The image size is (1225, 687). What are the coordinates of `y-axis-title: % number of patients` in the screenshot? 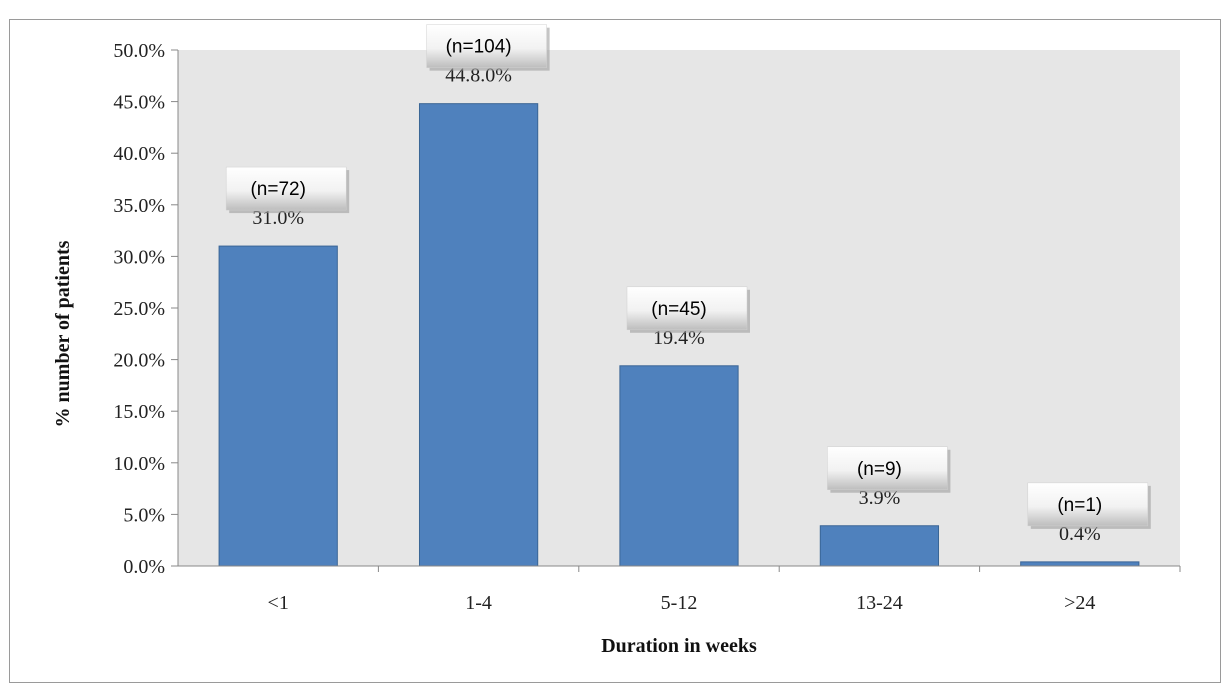 It's located at (63, 333).